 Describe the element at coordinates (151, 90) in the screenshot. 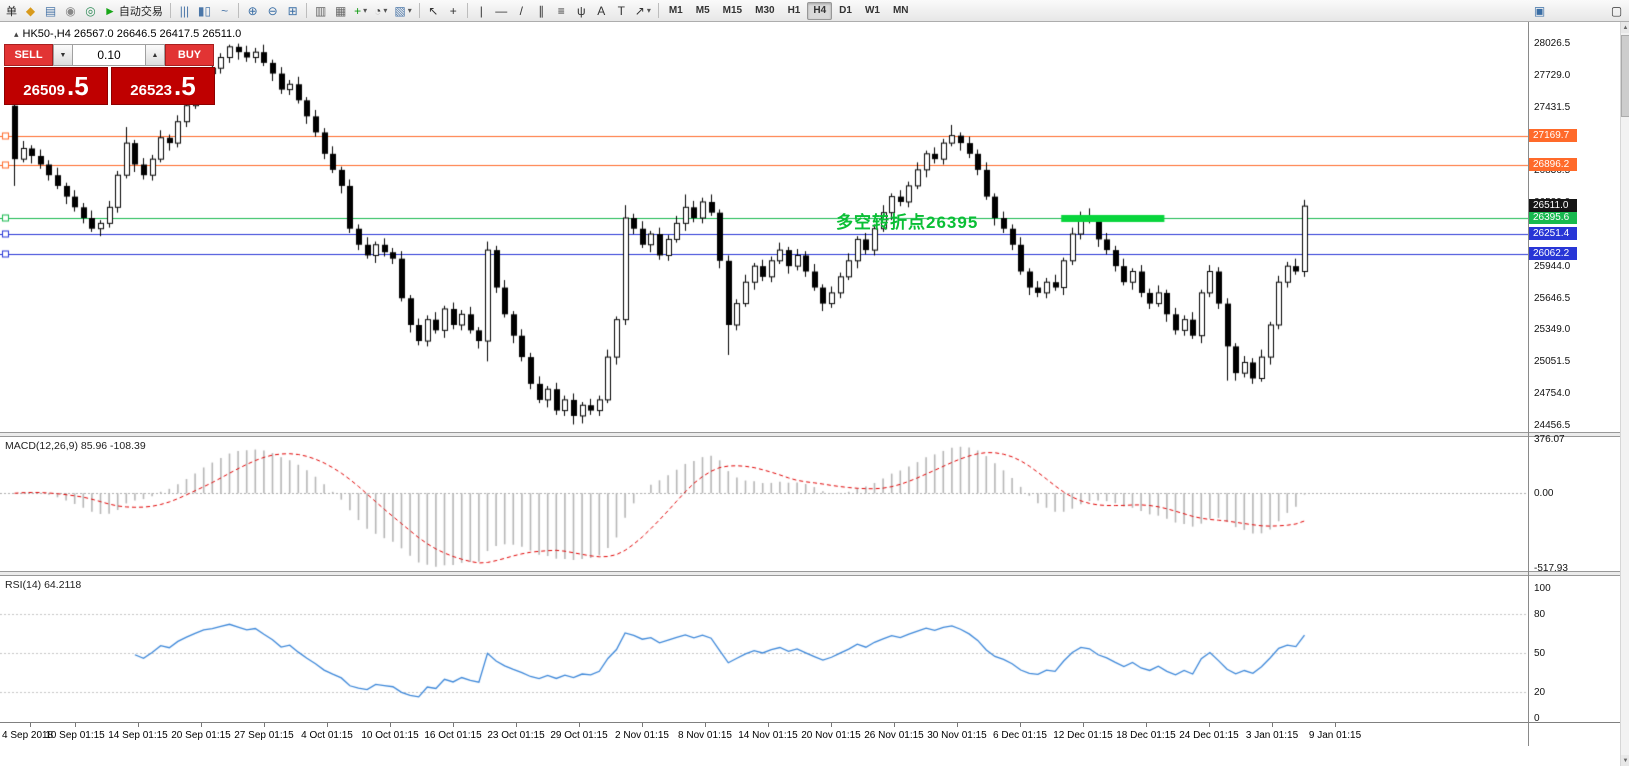

I see `buy-price-main: 26523` at that location.